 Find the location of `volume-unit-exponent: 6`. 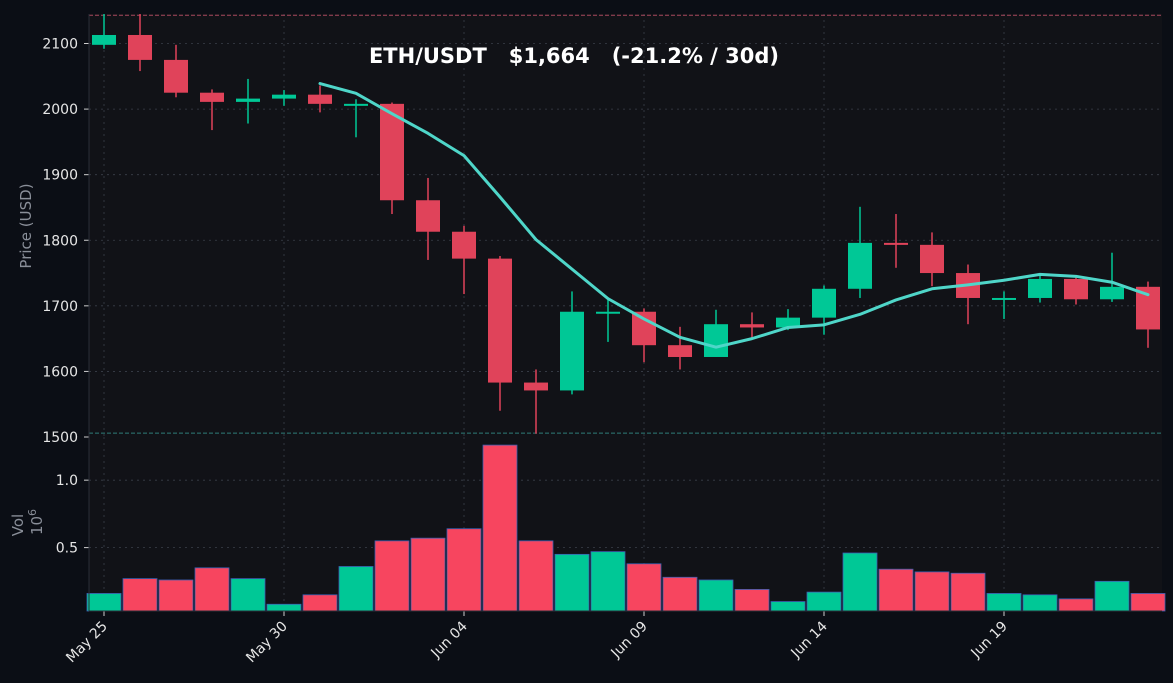

volume-unit-exponent: 6 is located at coordinates (32, 512).